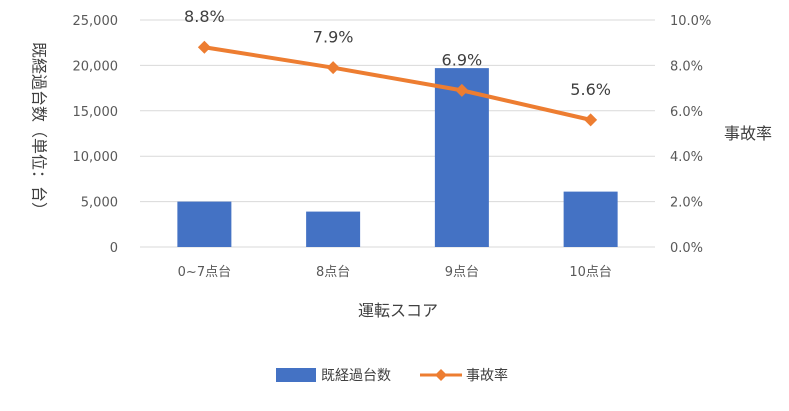  Describe the element at coordinates (462, 59) in the screenshot. I see `data-label: 6.9%` at that location.